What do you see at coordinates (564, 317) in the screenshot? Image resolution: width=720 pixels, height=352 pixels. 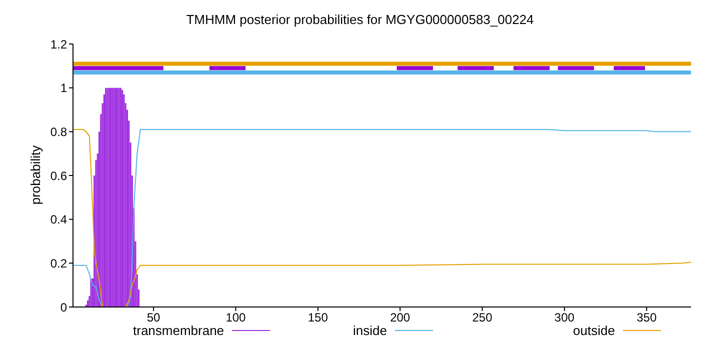 I see `x-tick-label: 300` at bounding box center [564, 317].